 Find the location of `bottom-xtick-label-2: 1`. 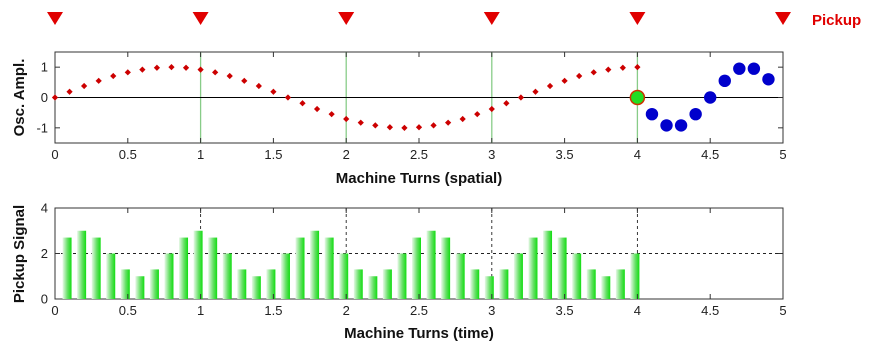

bottom-xtick-label-2: 1 is located at coordinates (200, 310).